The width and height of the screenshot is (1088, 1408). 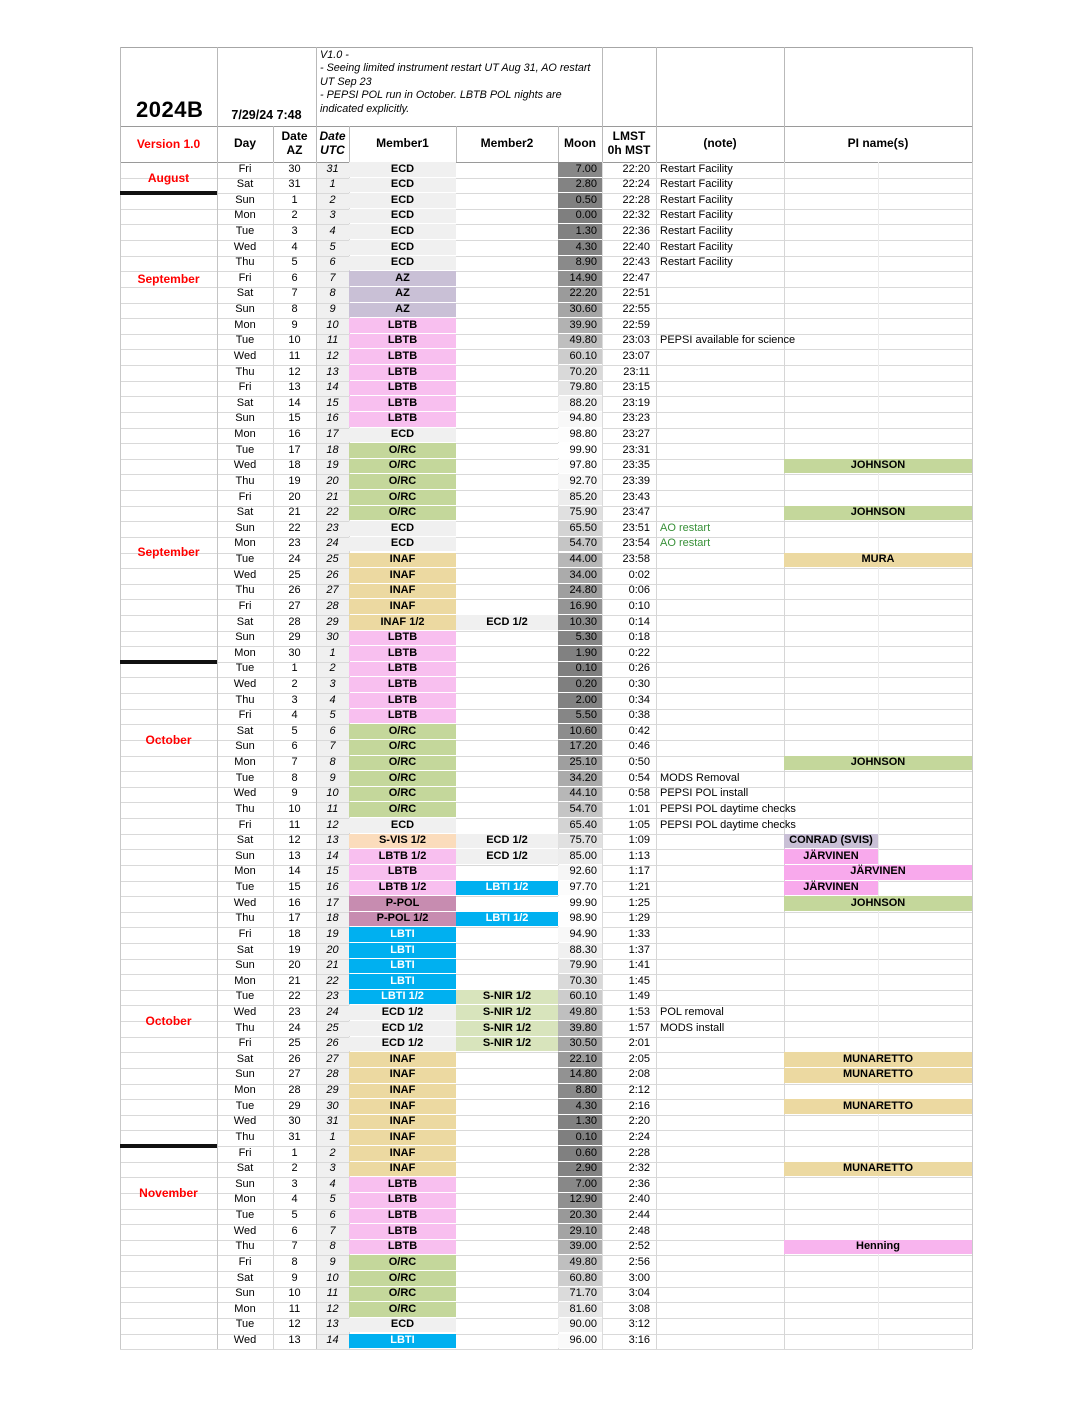 What do you see at coordinates (878, 1247) in the screenshot?
I see `pi-name-cell: Henning` at bounding box center [878, 1247].